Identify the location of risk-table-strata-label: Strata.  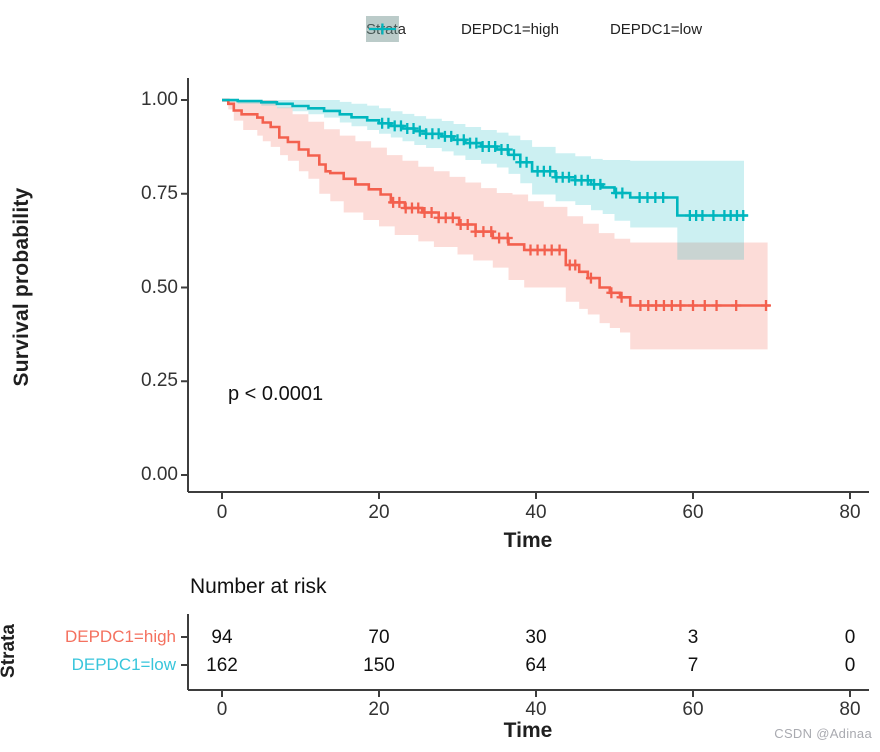
(9, 651).